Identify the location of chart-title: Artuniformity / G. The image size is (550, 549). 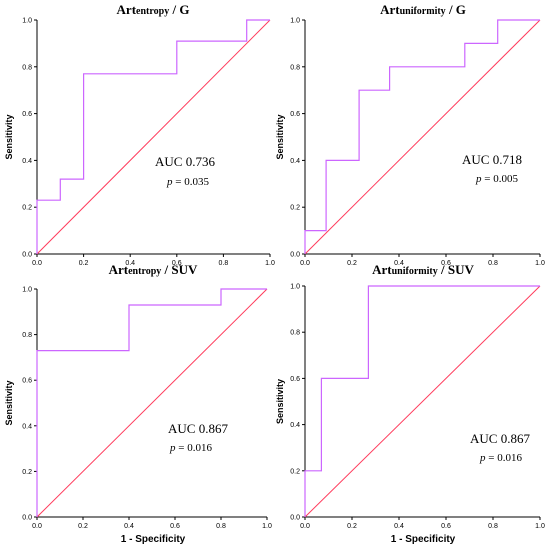
(423, 9).